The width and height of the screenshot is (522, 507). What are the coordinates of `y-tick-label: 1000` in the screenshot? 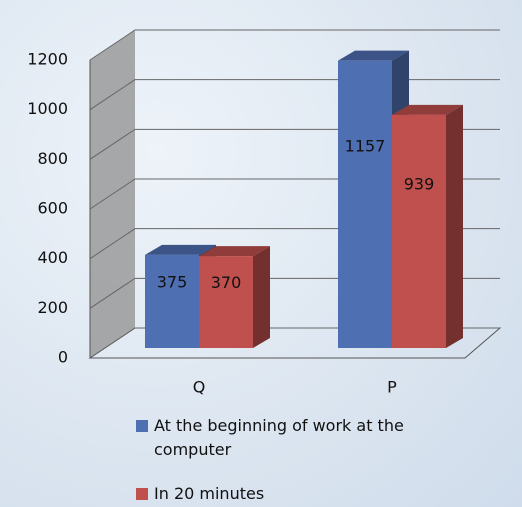 It's located at (47, 108).